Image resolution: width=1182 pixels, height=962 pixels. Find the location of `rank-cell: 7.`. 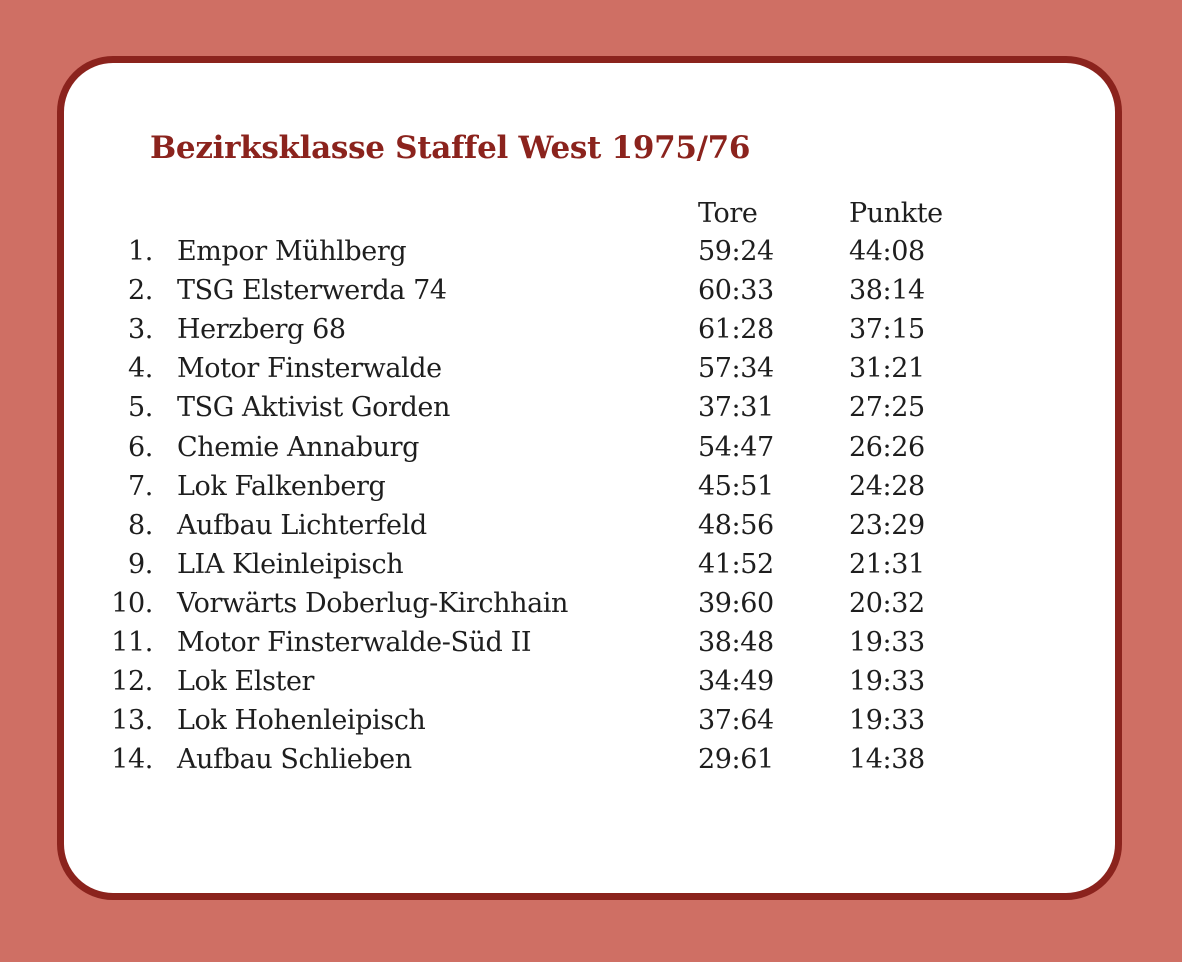

rank-cell: 7. is located at coordinates (140, 486).